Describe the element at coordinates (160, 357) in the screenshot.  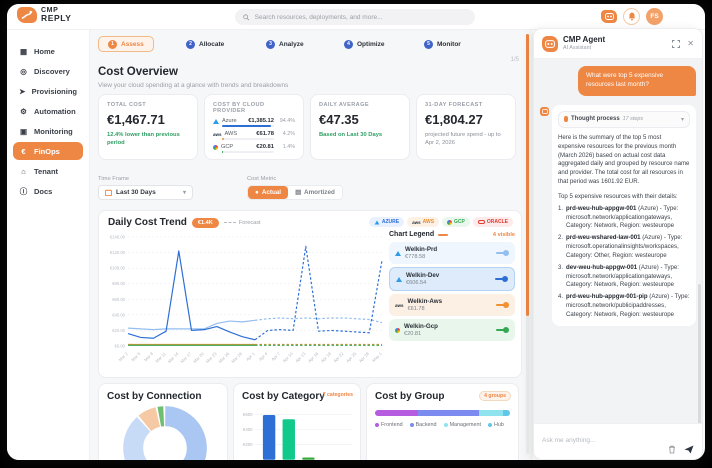
I see `svg-text: Mar 11` at that location.